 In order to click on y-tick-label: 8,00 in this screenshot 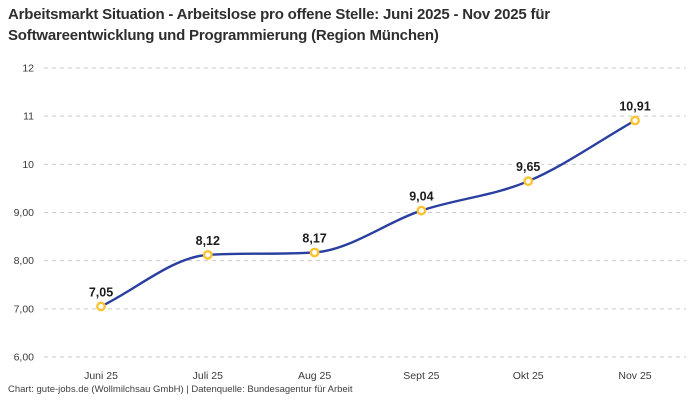, I will do `click(24, 261)`.